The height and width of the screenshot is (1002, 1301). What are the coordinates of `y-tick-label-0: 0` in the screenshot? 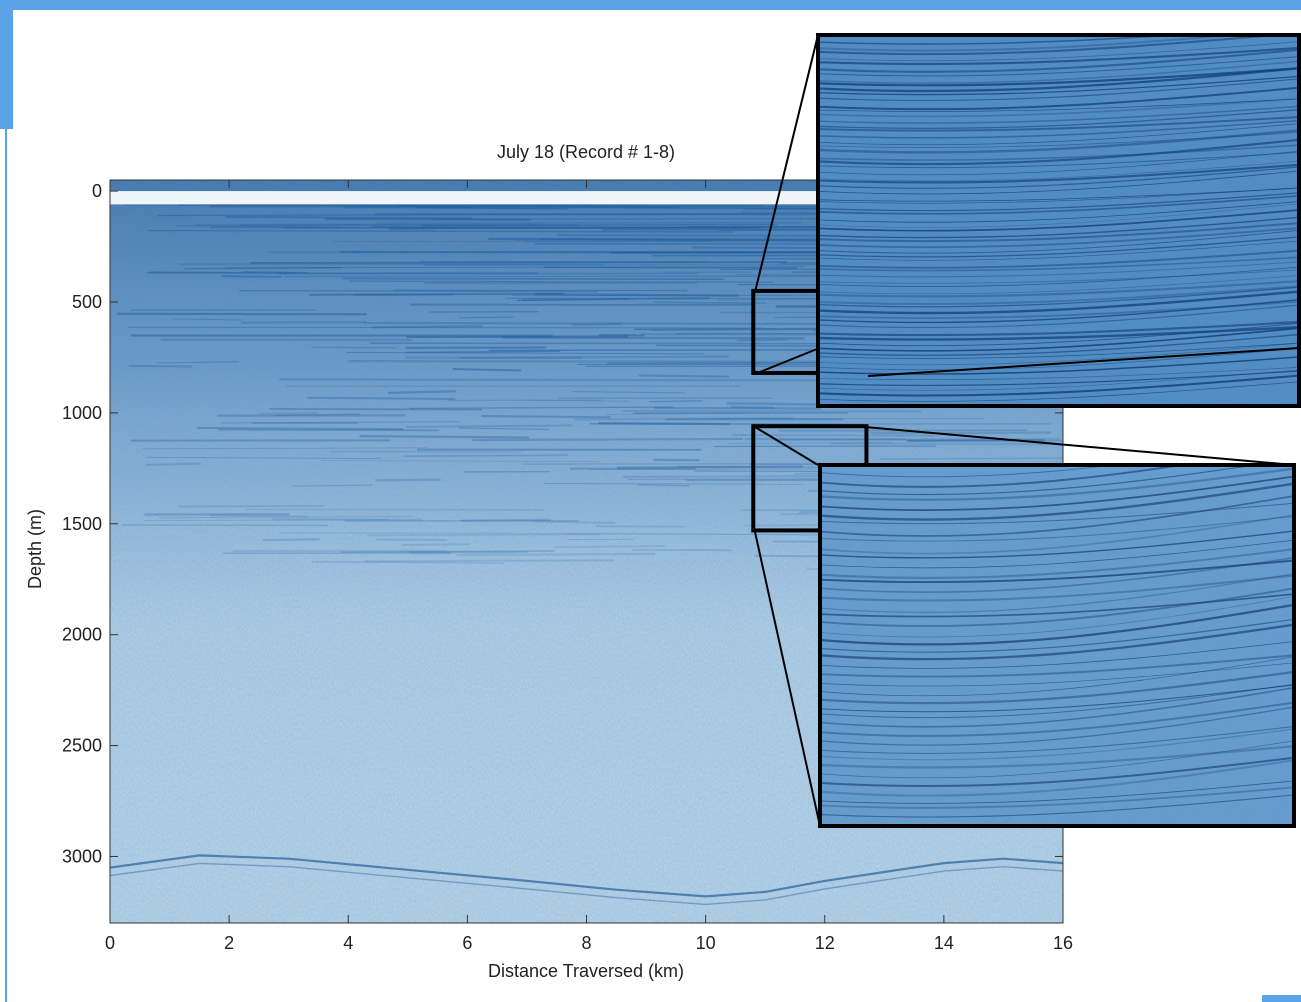 It's located at (97, 191).